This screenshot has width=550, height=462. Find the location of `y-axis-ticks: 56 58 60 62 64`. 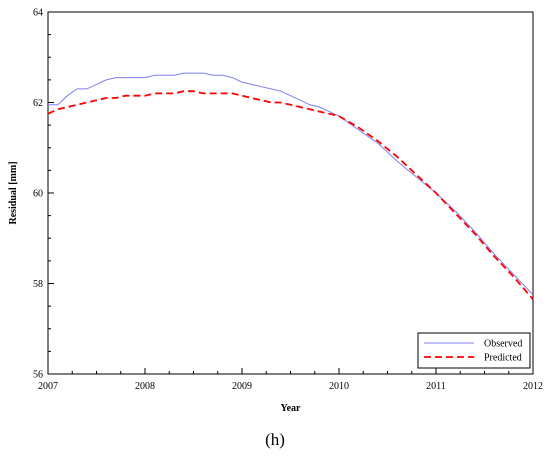

y-axis-ticks: 56 58 60 62 64 is located at coordinates (43, 194).